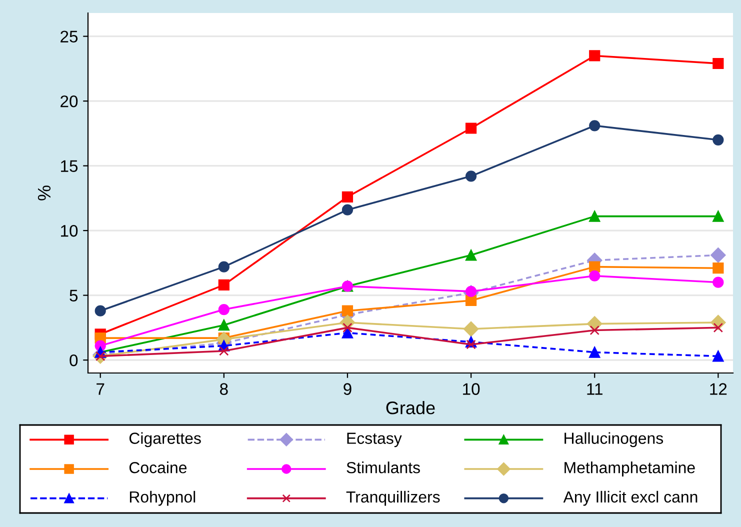 The image size is (741, 527). Describe the element at coordinates (74, 296) in the screenshot. I see `y-tick-label: 5` at that location.